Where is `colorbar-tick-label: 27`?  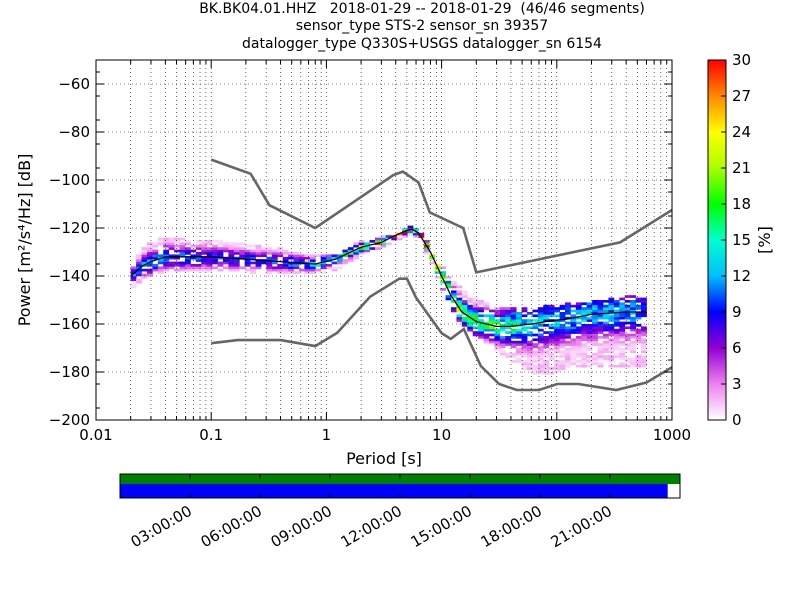 colorbar-tick-label: 27 is located at coordinates (741, 96).